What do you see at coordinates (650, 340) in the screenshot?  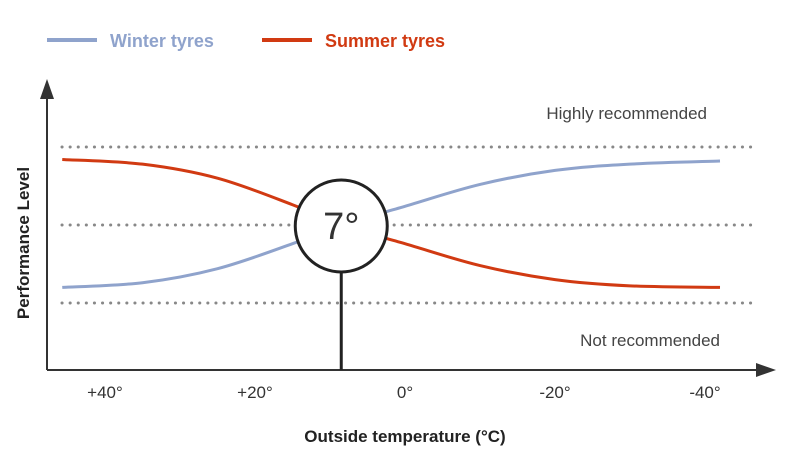 I see `annotation-not-recommended: Not recommended` at bounding box center [650, 340].